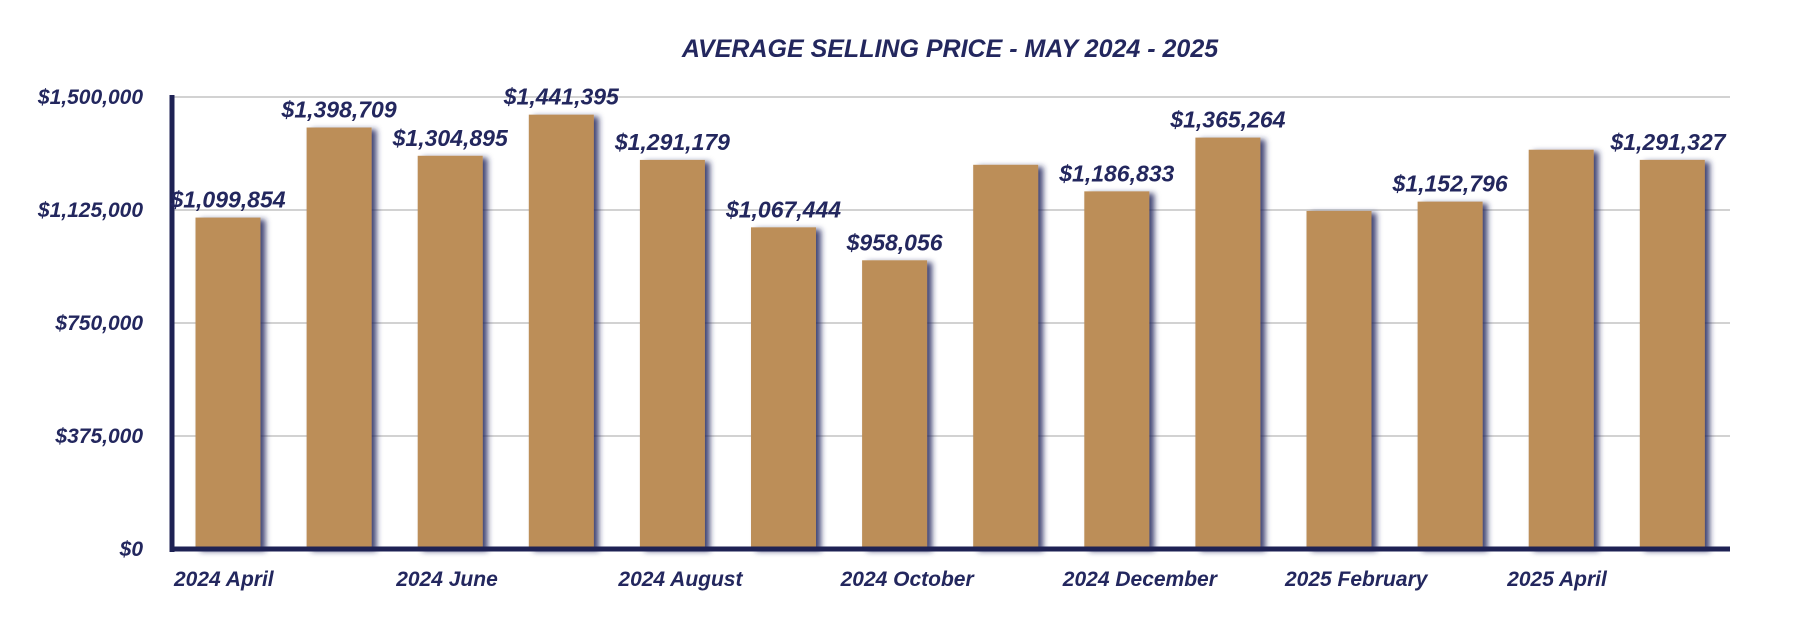 The height and width of the screenshot is (640, 1794). Describe the element at coordinates (1667, 142) in the screenshot. I see `data-label: $1,291,327` at that location.